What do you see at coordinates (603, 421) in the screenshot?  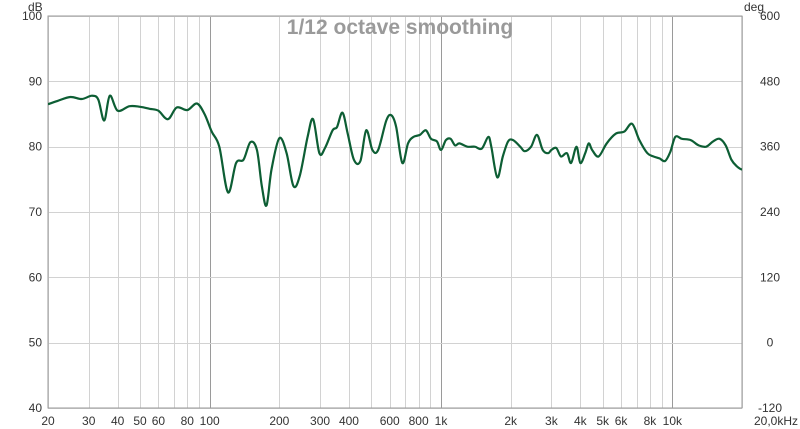 I see `x-tick-label: 5k` at bounding box center [603, 421].